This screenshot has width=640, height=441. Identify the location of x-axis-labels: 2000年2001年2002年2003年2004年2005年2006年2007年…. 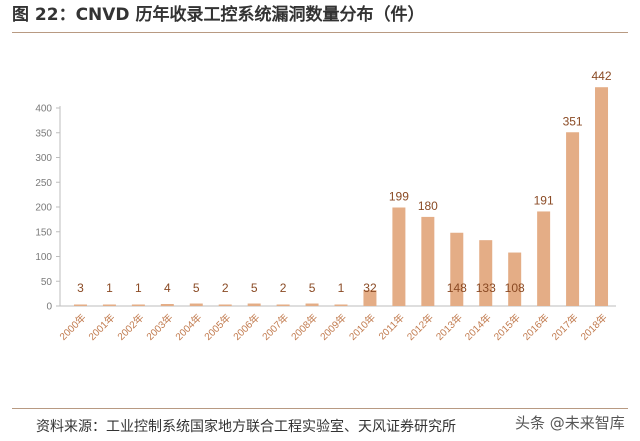
(333, 327).